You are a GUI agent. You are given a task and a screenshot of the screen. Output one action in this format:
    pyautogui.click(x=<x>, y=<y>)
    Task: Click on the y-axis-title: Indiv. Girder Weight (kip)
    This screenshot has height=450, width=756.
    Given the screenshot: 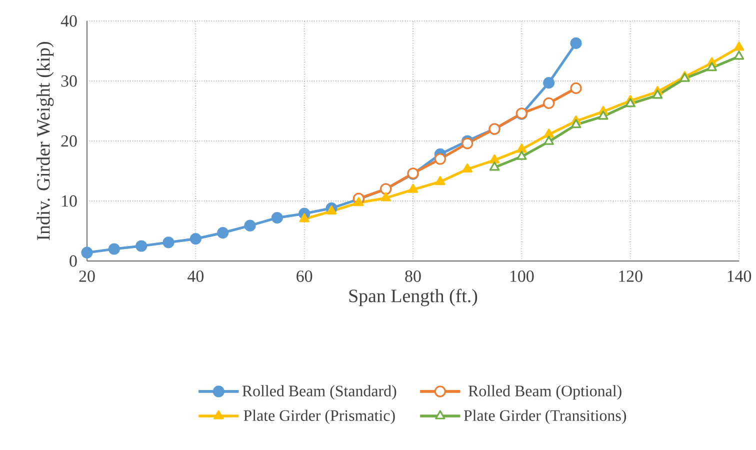 What is the action you would take?
    pyautogui.click(x=45, y=141)
    